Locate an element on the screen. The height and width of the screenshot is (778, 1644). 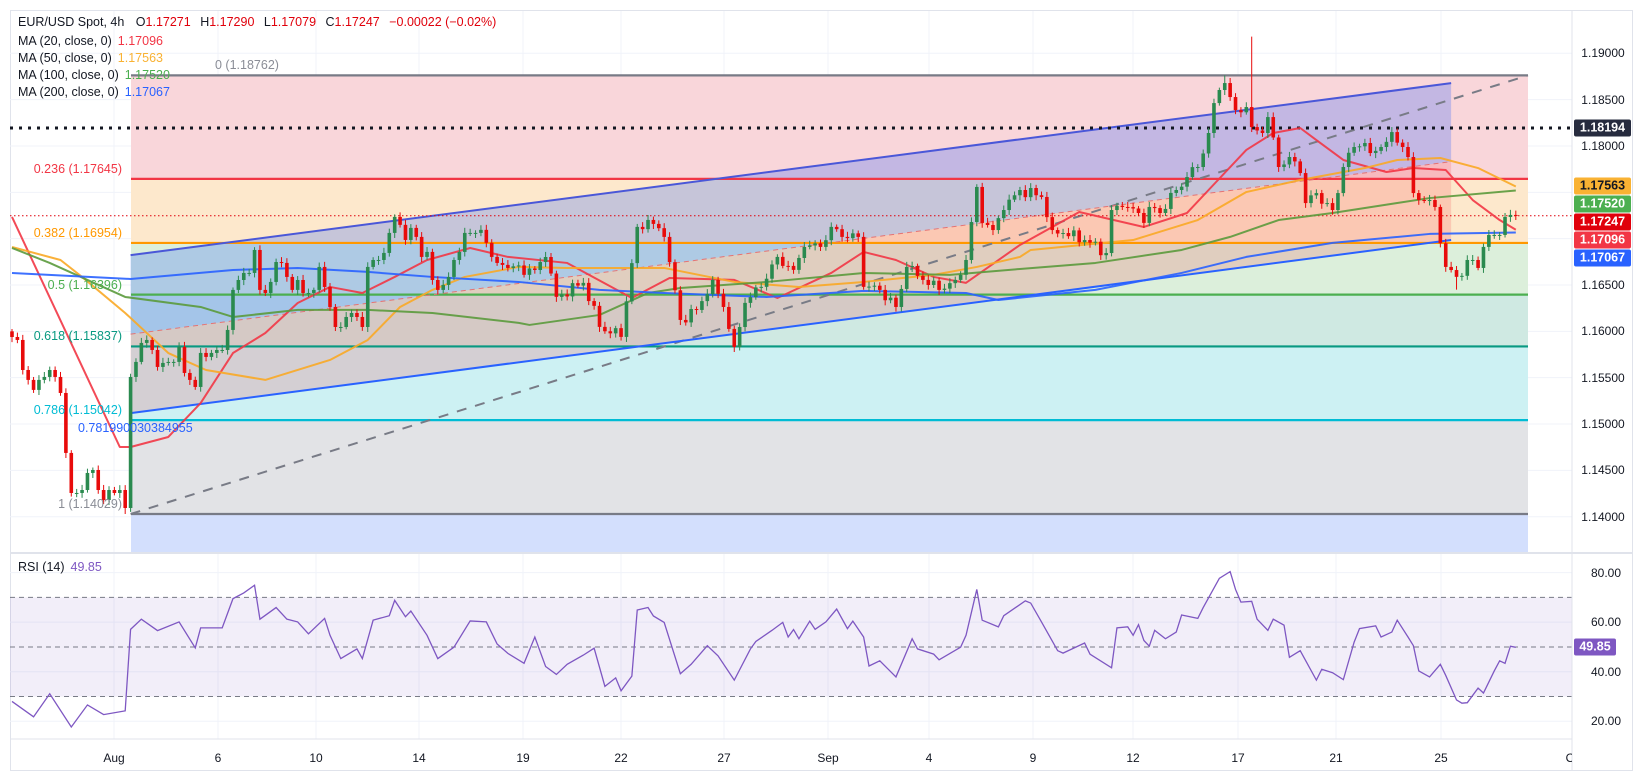
legend-ma20: MA (20, close, 0) 1.17096 is located at coordinates (90, 41).